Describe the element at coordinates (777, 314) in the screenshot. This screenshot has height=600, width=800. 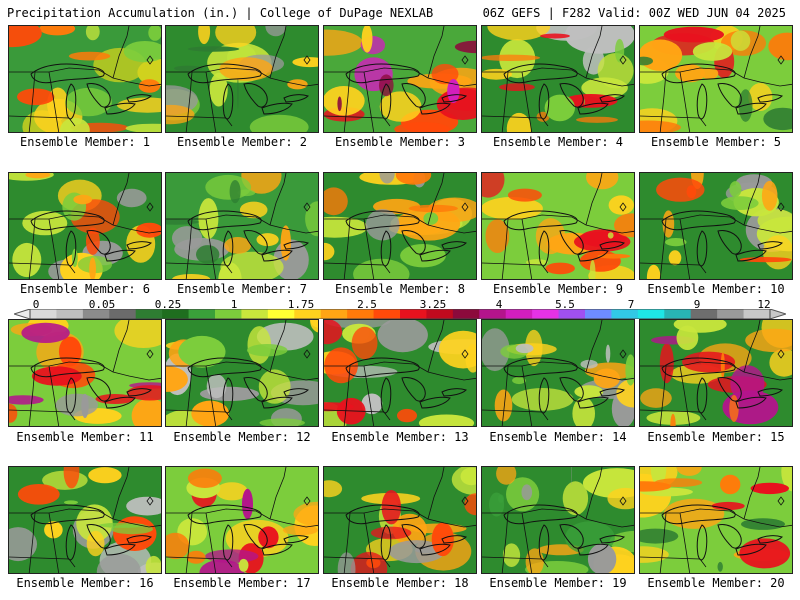
I see `colorbar-right-arrow` at that location.